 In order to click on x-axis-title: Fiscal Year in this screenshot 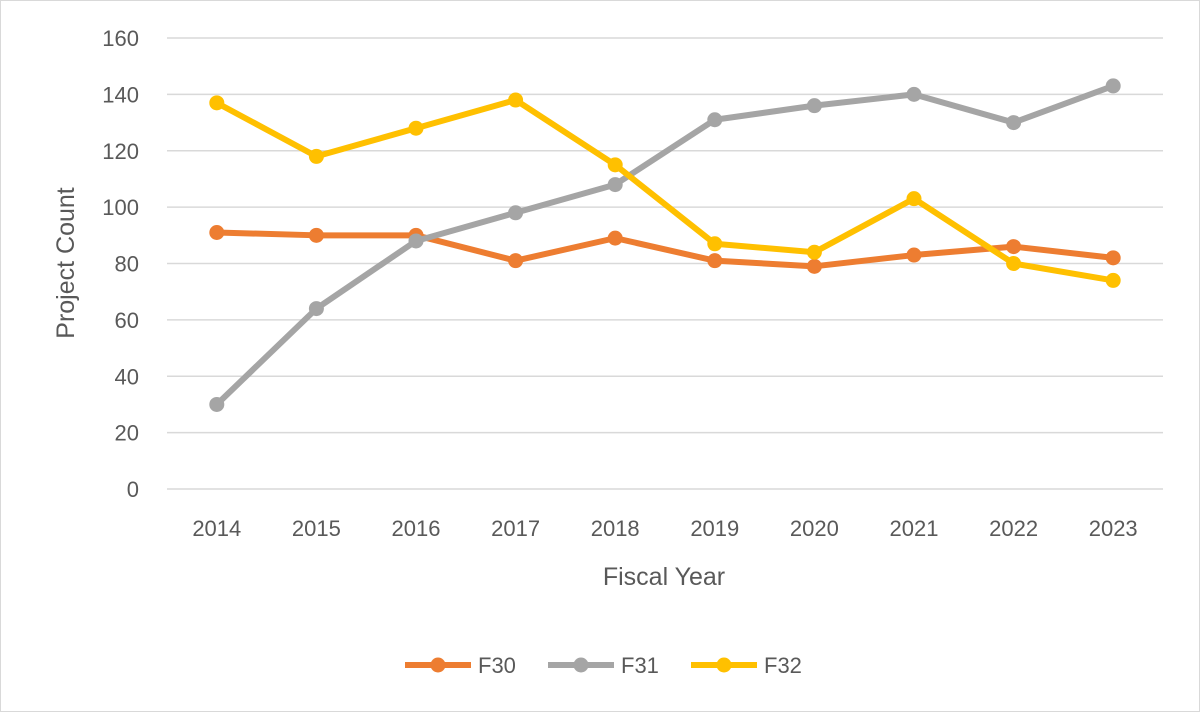, I will do `click(664, 577)`.